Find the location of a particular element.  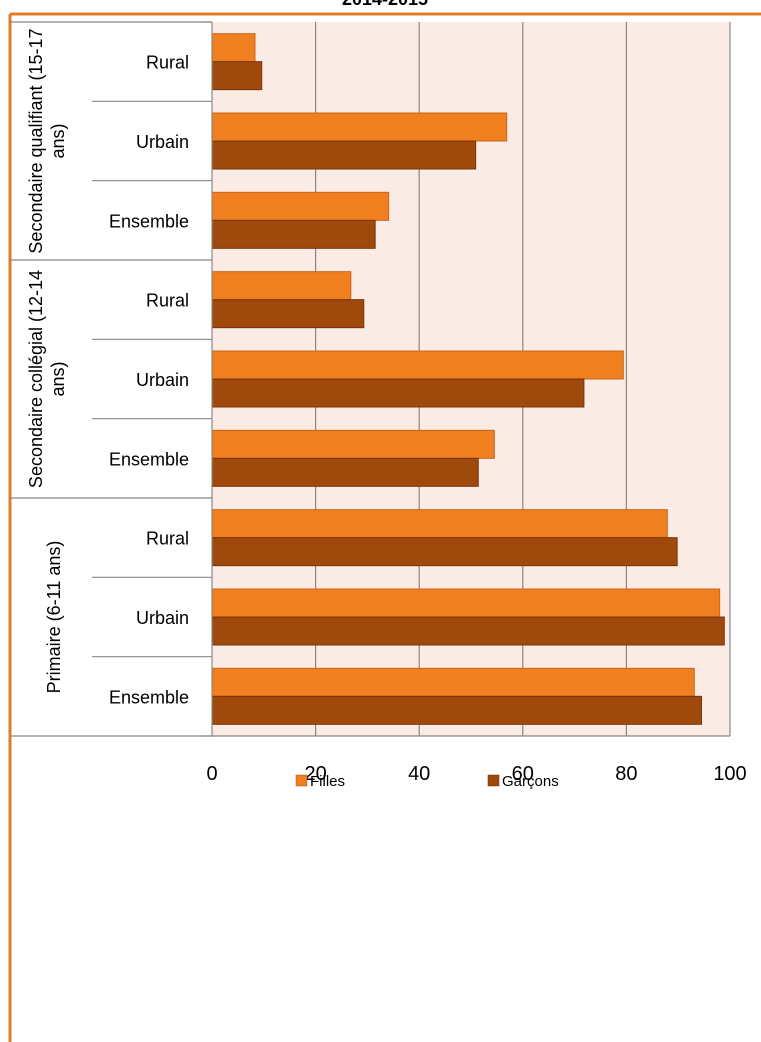

x-tick-label: 80 is located at coordinates (626, 774).